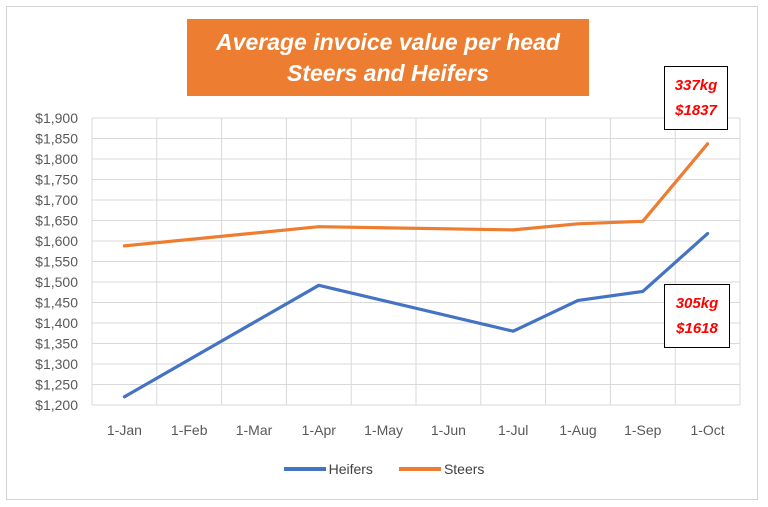 Image resolution: width=768 pixels, height=507 pixels. I want to click on y-tick-label-1350: $1,350, so click(56, 344).